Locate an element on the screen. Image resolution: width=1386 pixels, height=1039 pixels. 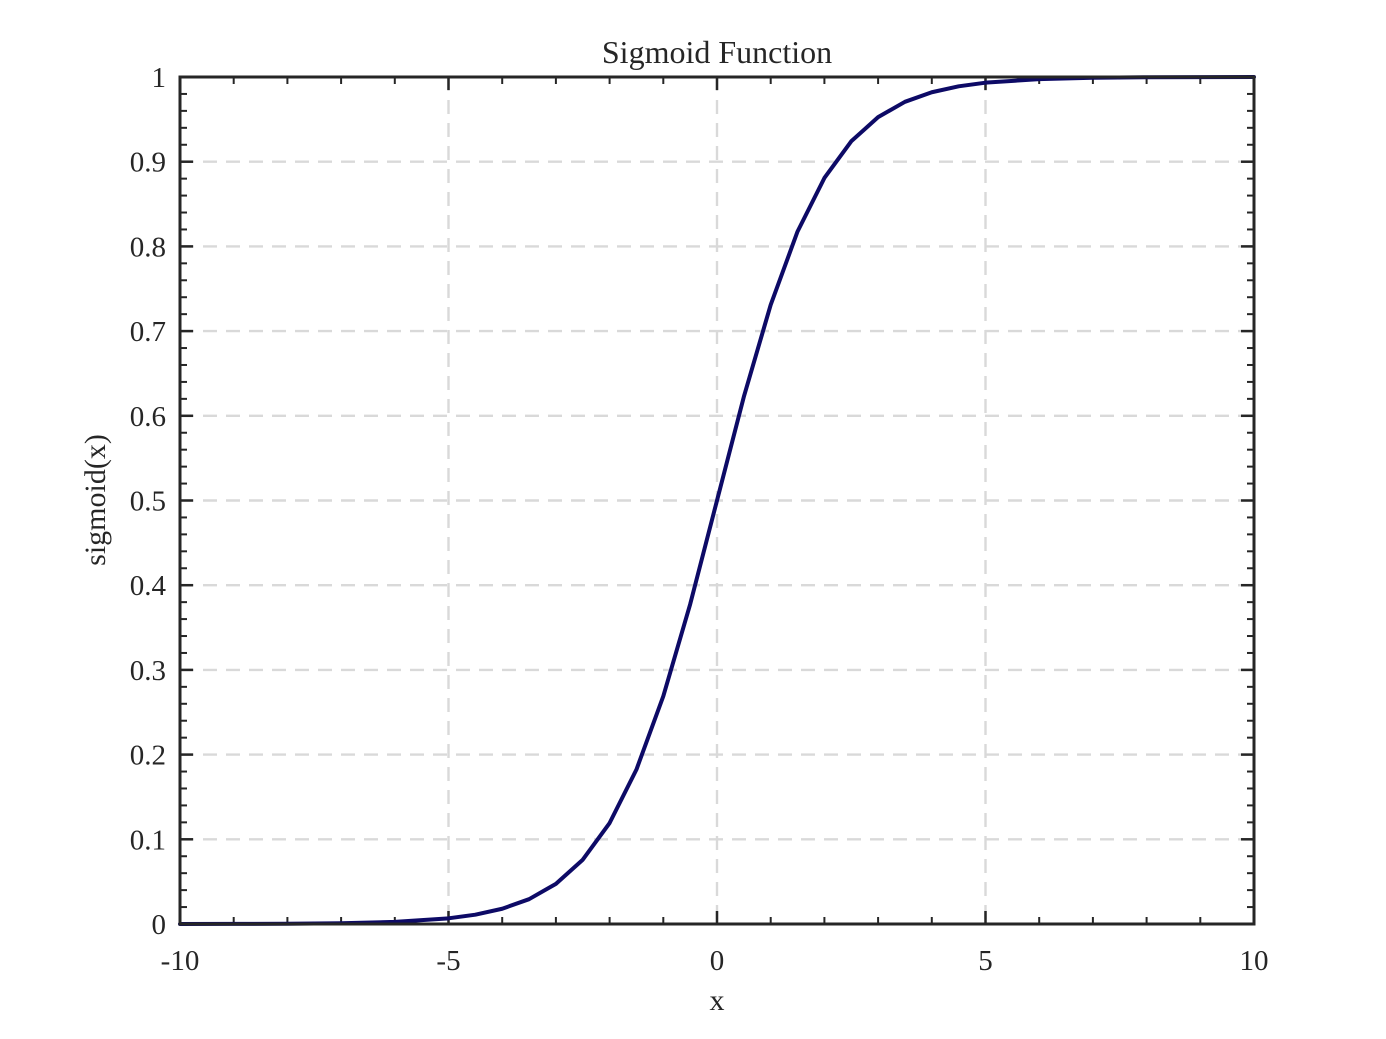
y-tick-label: 0.1 is located at coordinates (148, 840).